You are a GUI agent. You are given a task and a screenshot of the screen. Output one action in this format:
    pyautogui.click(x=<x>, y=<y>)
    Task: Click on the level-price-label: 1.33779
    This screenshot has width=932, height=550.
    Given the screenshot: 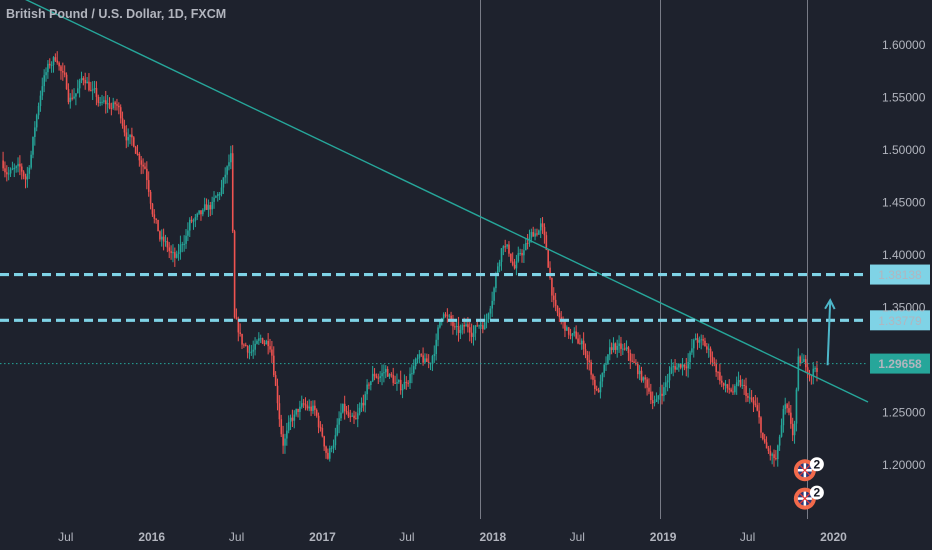 What is the action you would take?
    pyautogui.click(x=900, y=321)
    